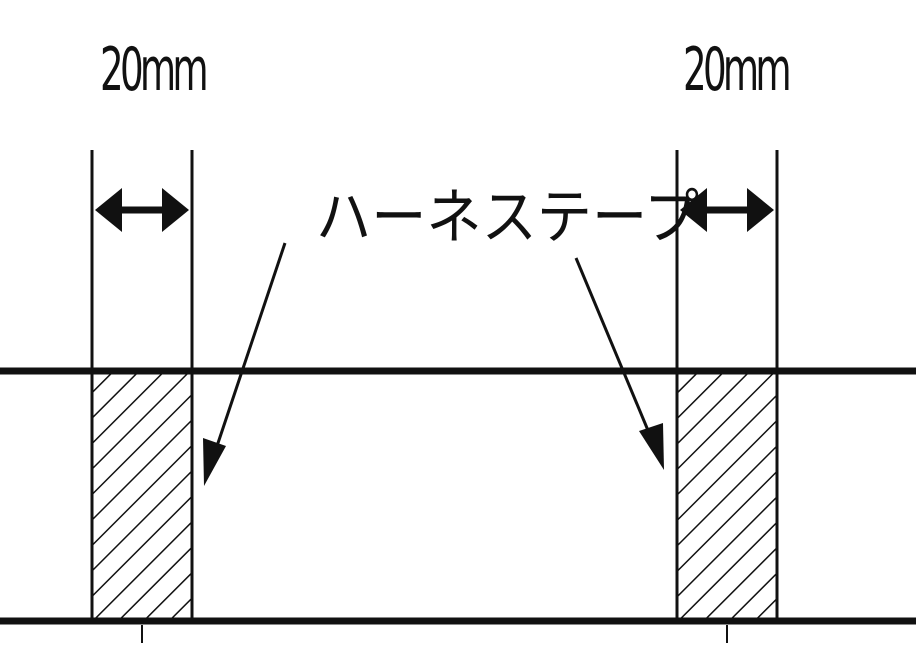  I want to click on dimension-arrow-left, so click(142, 210).